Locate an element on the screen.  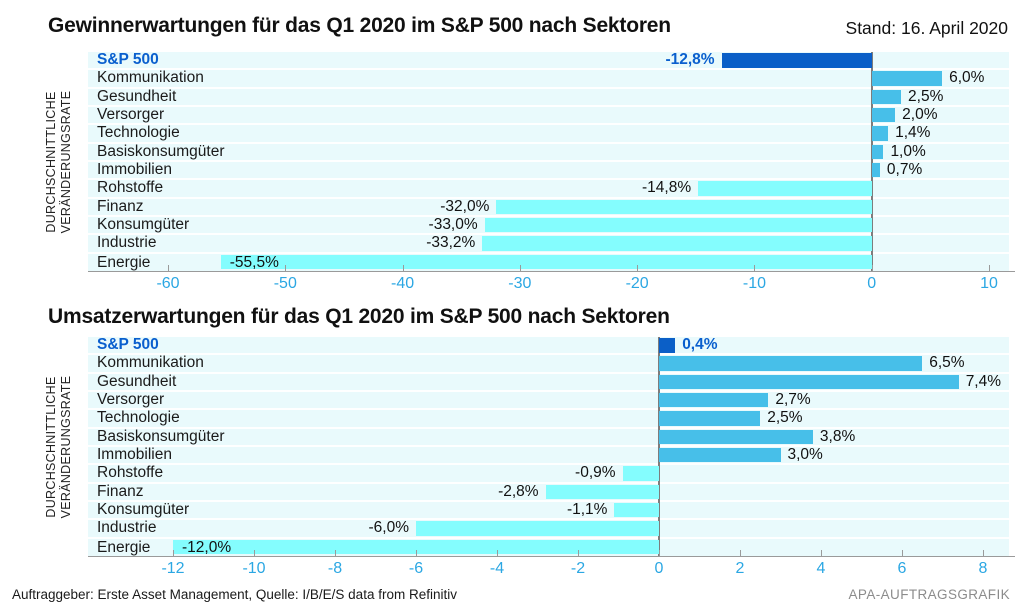
chart-row: Konsumgüter -33,0% is located at coordinates (548, 226).